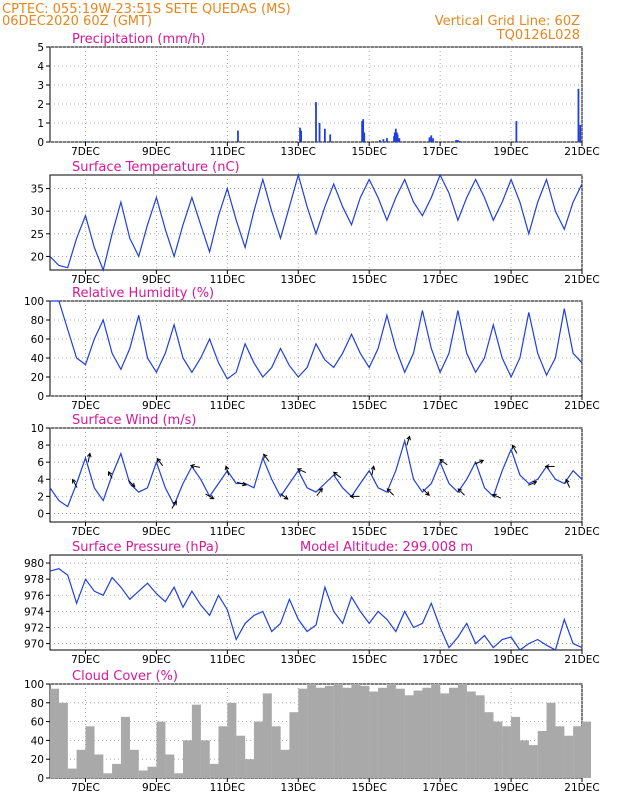 The image size is (618, 800). What do you see at coordinates (138, 39) in the screenshot?
I see `panel-title: Precipitation (mm/h)` at bounding box center [138, 39].